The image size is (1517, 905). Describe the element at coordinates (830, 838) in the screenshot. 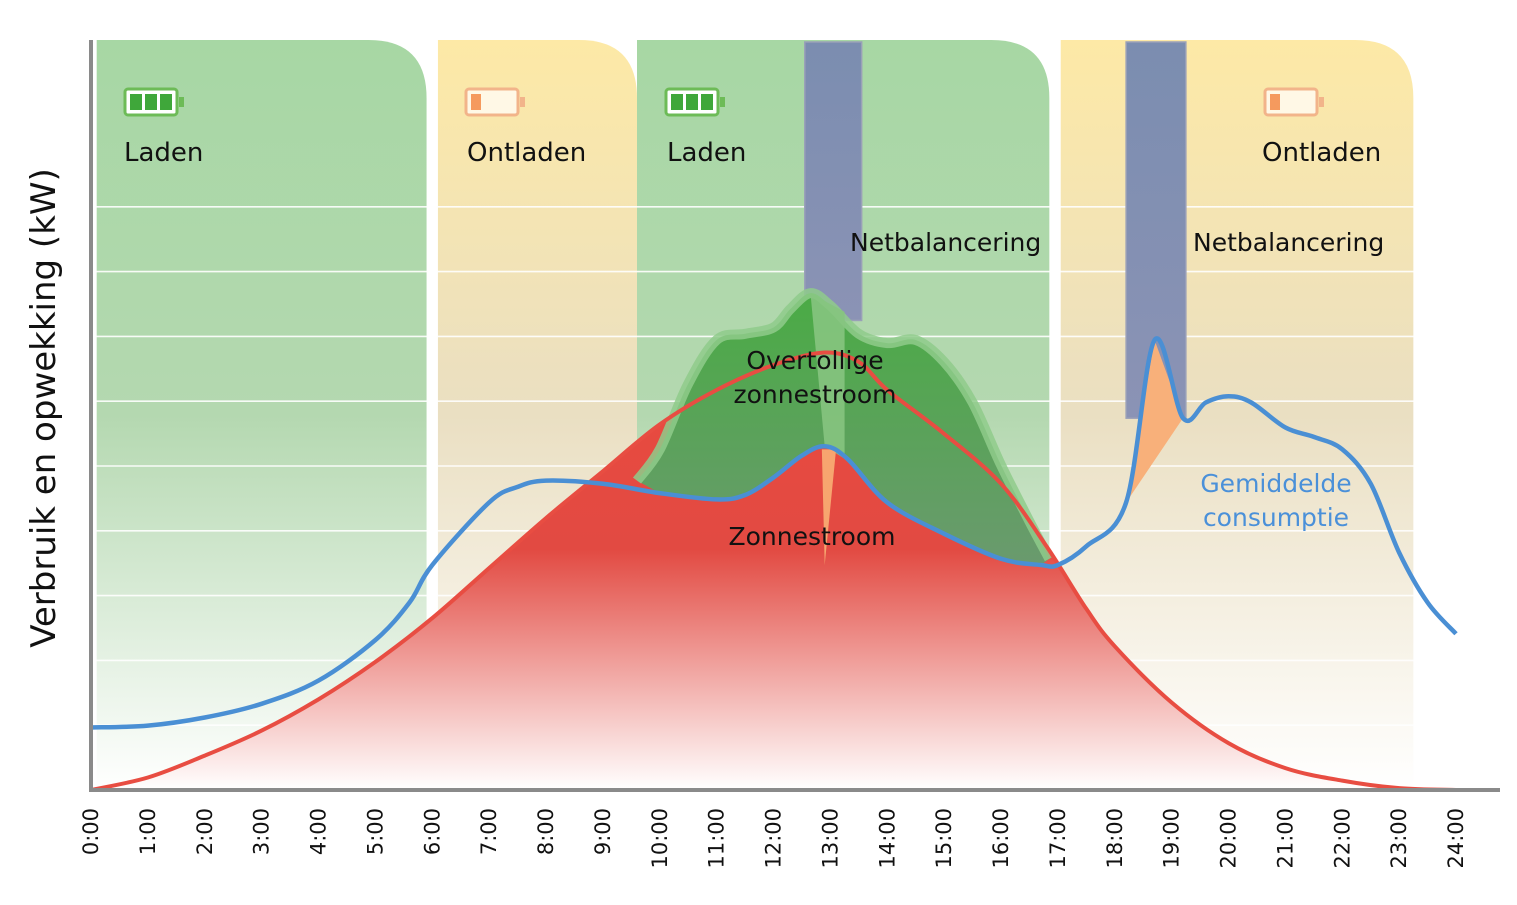

I see `x-tick-label: 13:00` at that location.